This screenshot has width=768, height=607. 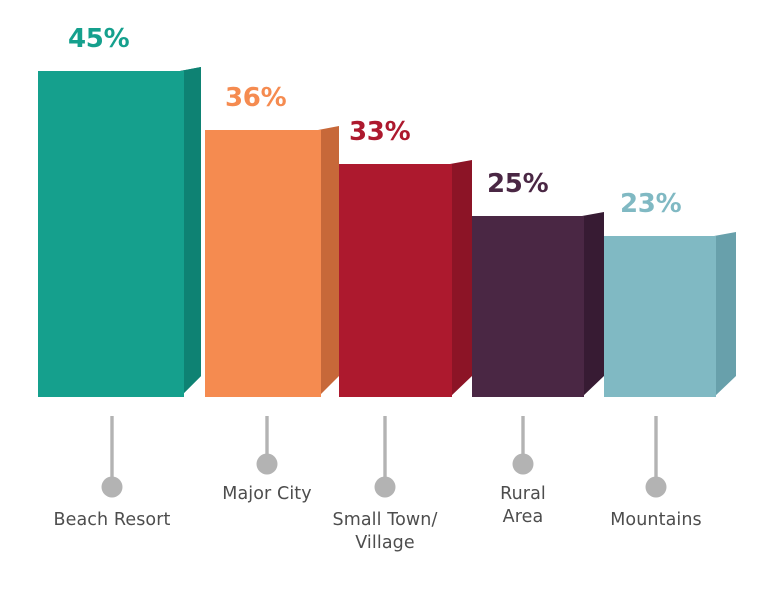 What do you see at coordinates (523, 446) in the screenshot?
I see `connector-pin-rural-area` at bounding box center [523, 446].